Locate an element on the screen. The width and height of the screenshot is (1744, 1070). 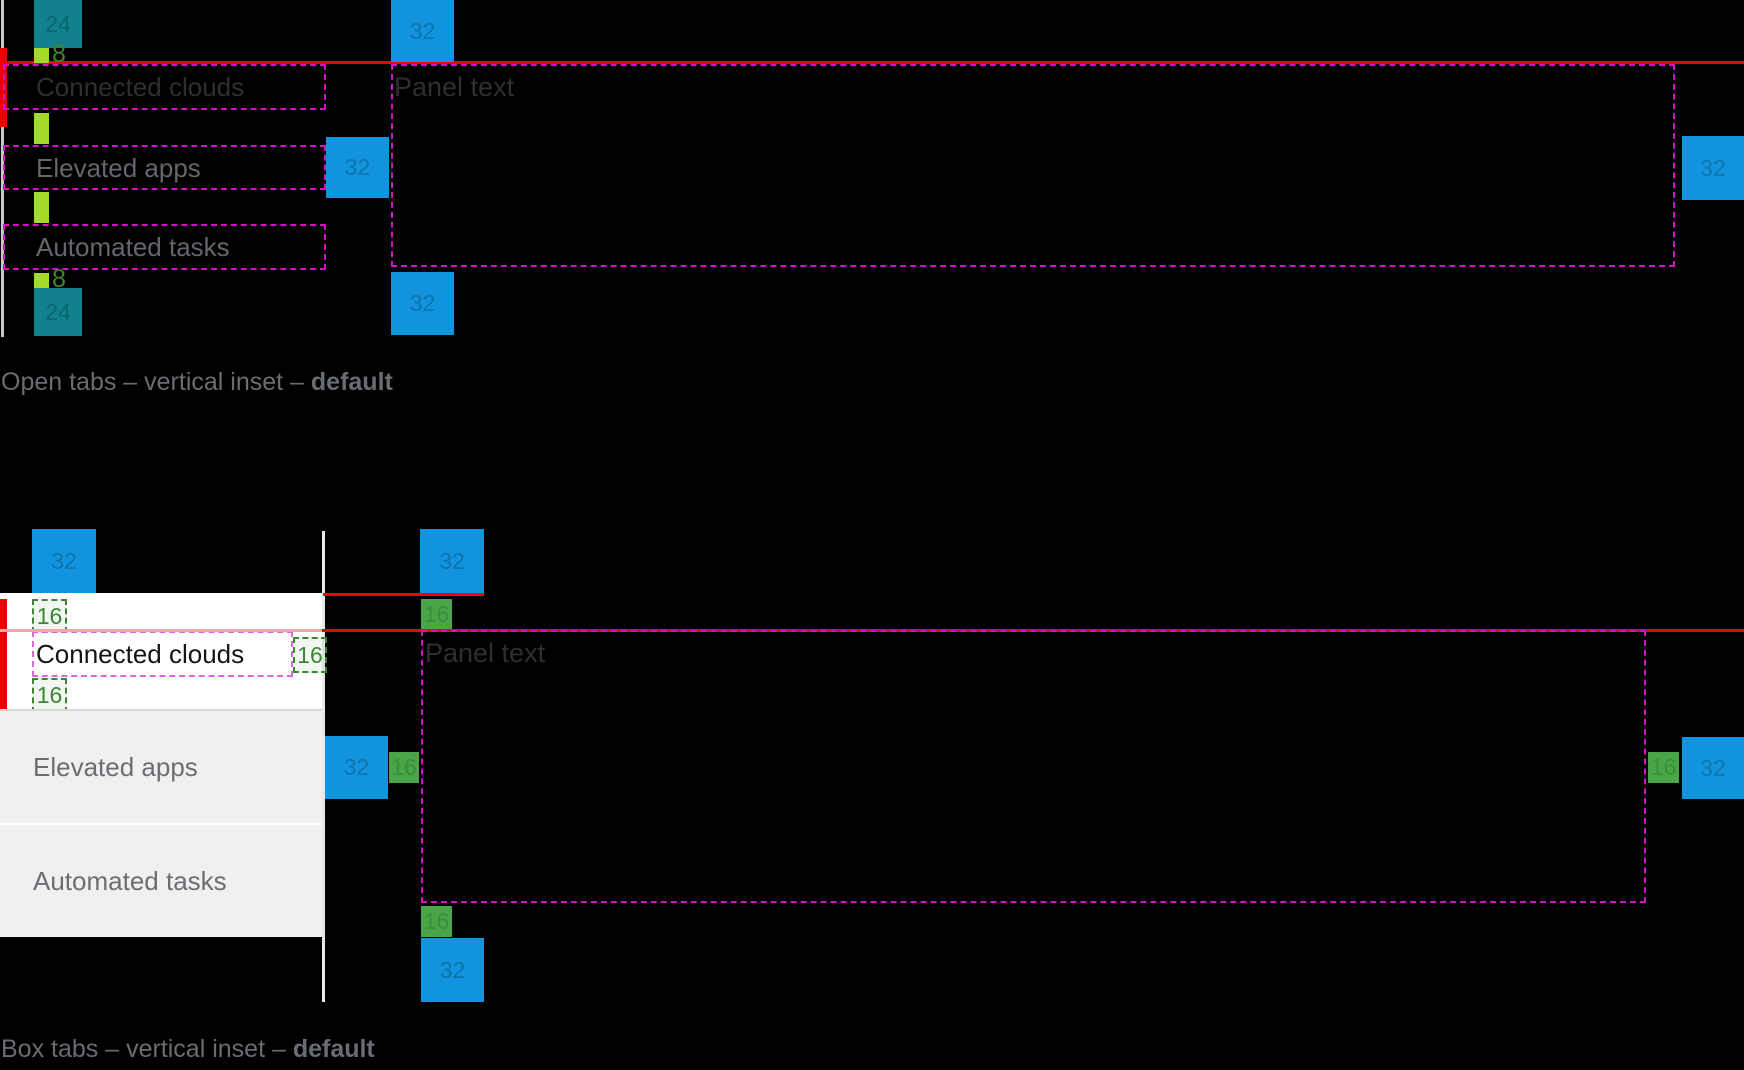
tab-connected-clouds: Connected clouds is located at coordinates (164, 87).